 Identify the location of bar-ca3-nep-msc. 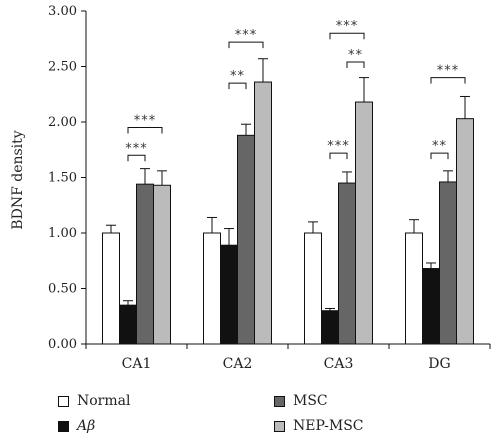
(364, 223).